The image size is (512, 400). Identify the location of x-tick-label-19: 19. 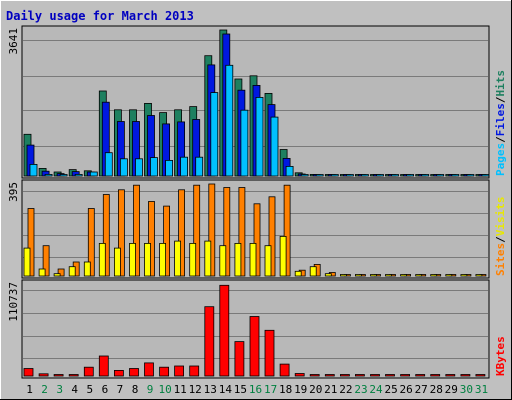
(300, 389).